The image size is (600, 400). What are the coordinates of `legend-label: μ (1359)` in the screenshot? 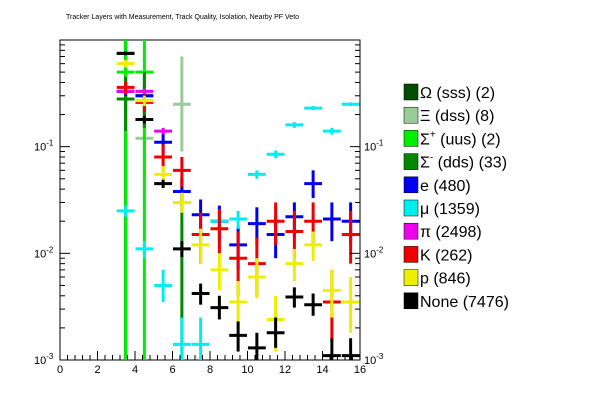 It's located at (450, 209).